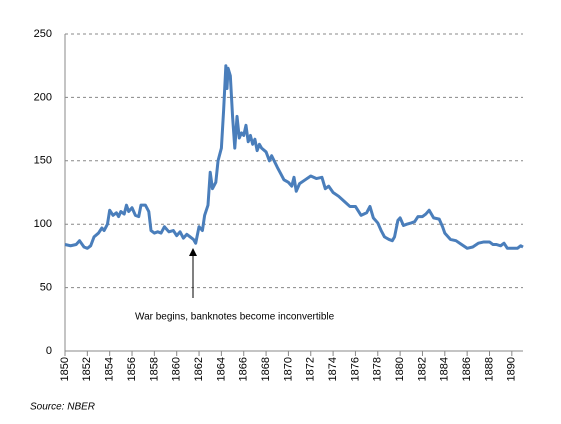 The image size is (561, 424). I want to click on y-tick-label: 150, so click(43, 161).